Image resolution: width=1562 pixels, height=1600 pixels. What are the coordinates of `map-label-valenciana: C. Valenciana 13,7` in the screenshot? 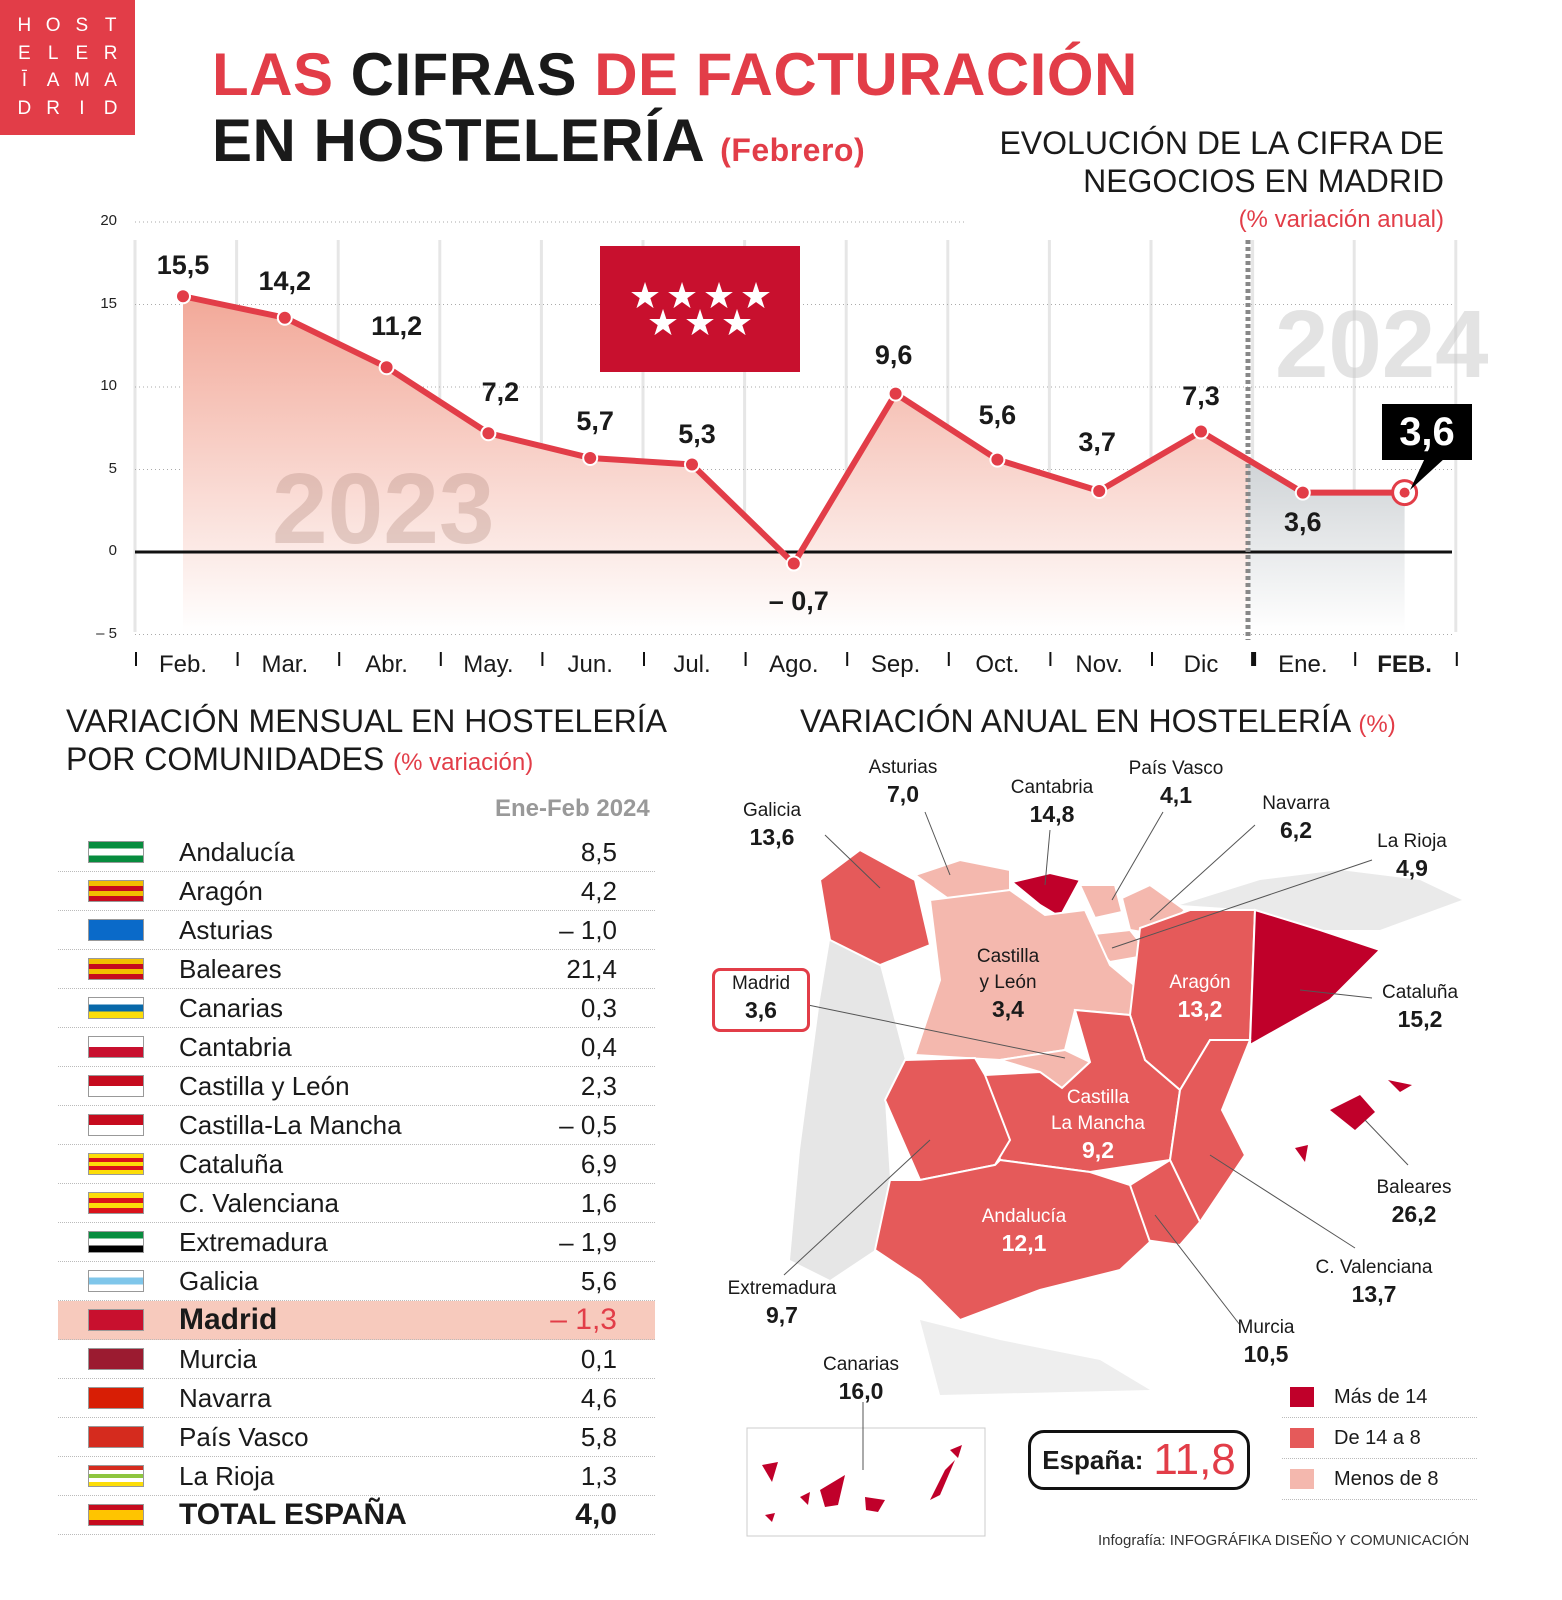 It's located at (1374, 1282).